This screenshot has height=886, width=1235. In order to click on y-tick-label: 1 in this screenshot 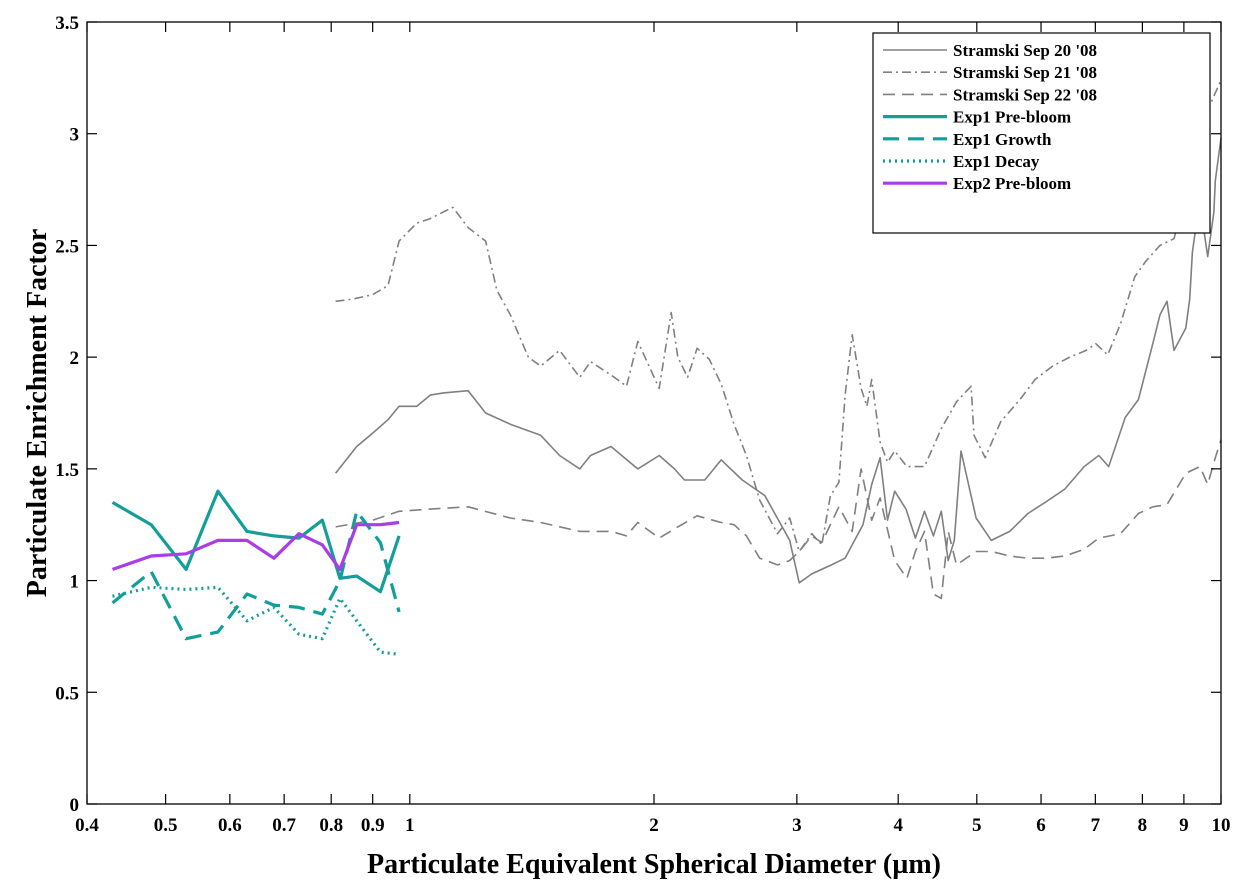, I will do `click(75, 582)`.